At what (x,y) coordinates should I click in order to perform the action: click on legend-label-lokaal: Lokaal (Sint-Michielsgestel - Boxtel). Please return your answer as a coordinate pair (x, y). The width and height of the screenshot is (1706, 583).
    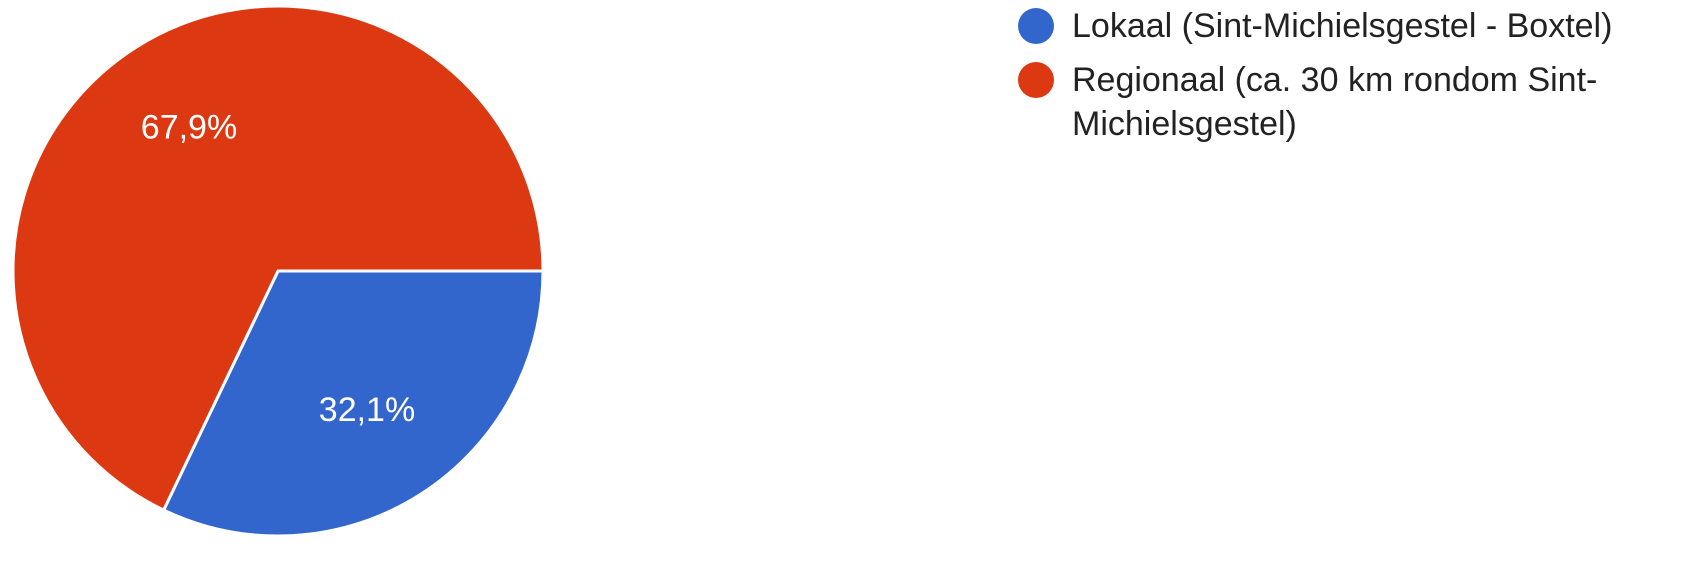
    Looking at the image, I should click on (1342, 26).